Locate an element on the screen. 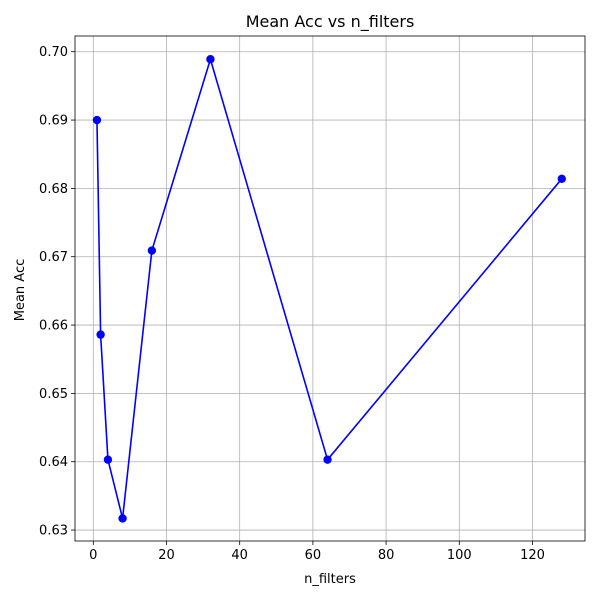  x-tick-label: 80 is located at coordinates (386, 555).